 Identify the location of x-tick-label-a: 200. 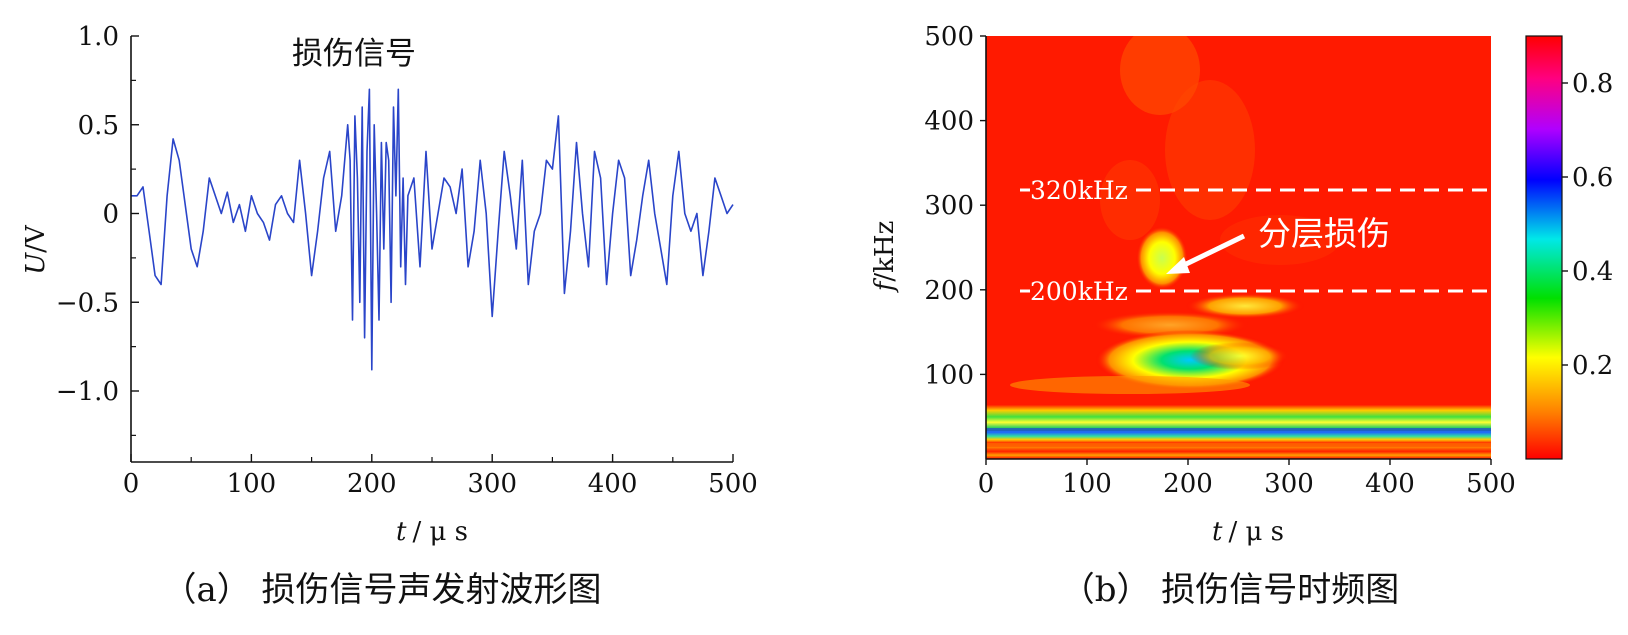
(372, 484).